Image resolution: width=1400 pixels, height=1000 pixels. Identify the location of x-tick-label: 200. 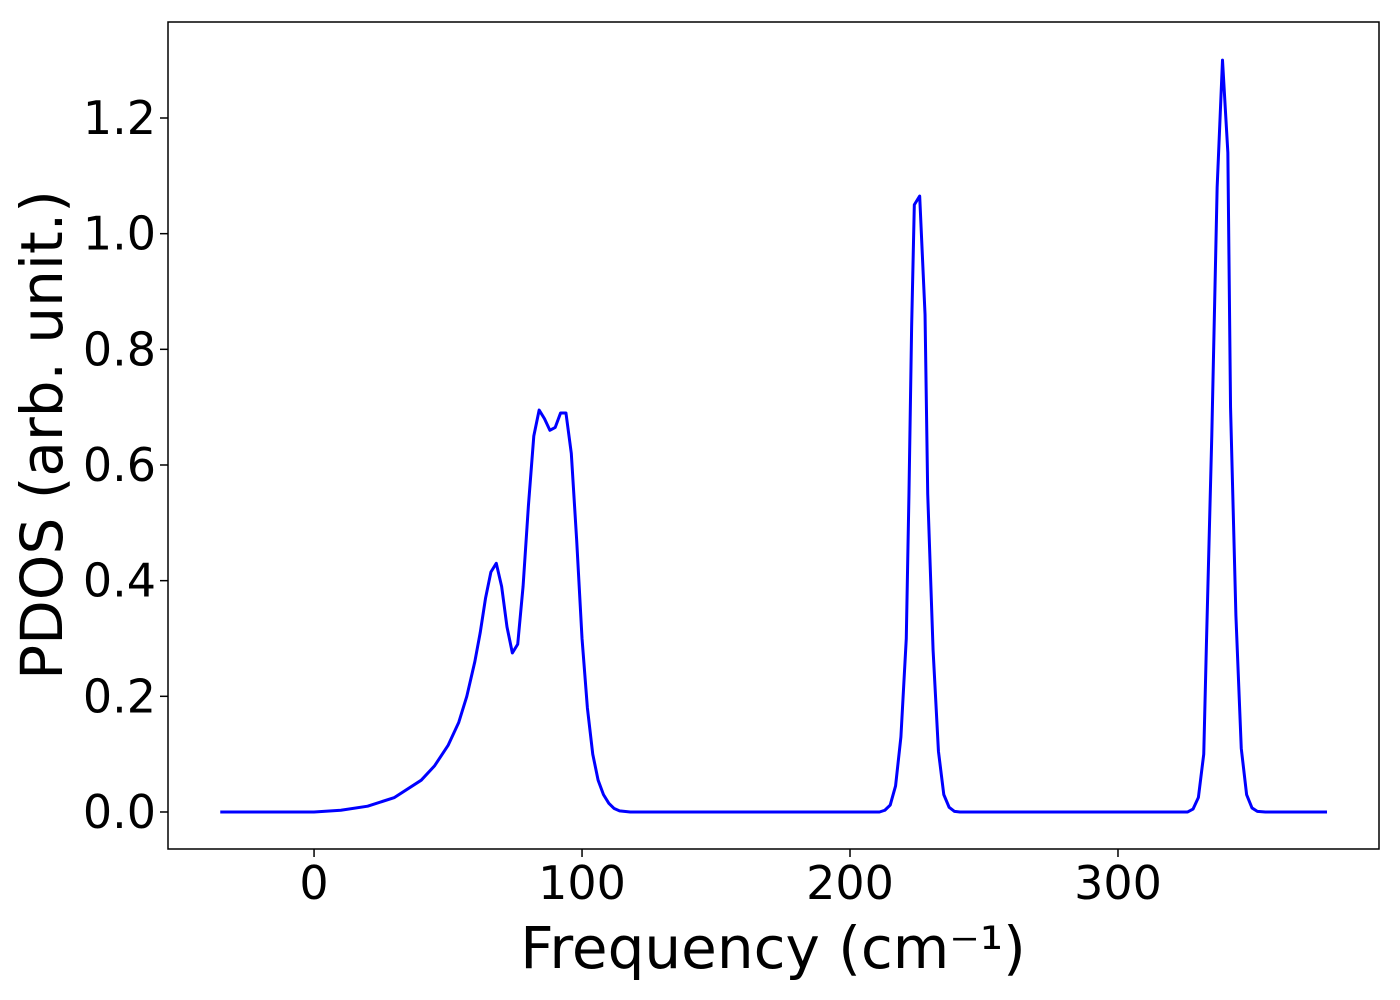
(850, 883).